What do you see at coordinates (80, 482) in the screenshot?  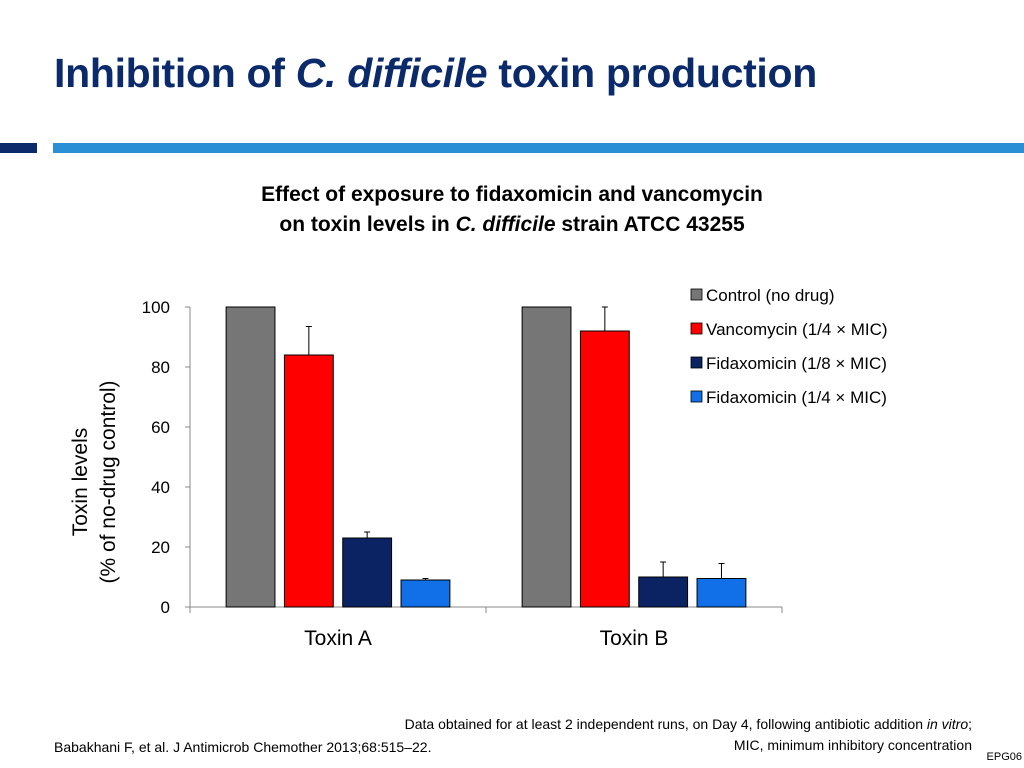 I see `y-axis-label-line: Toxin levels` at bounding box center [80, 482].